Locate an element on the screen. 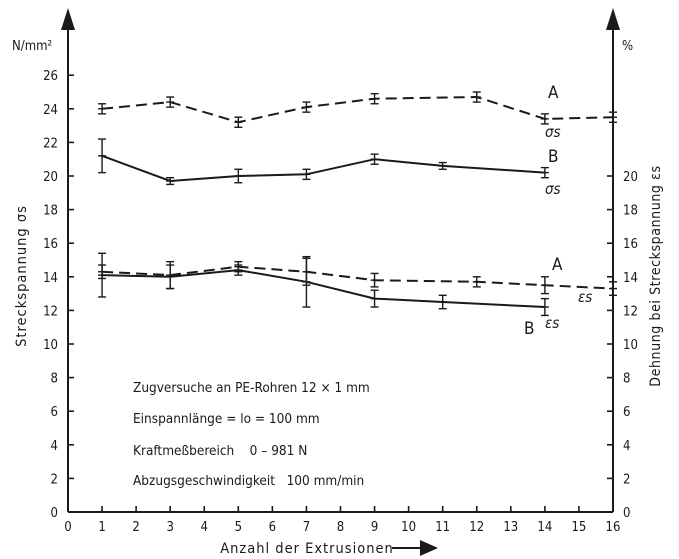 The height and width of the screenshot is (559, 679). x-tick-label: 10 is located at coordinates (408, 527).